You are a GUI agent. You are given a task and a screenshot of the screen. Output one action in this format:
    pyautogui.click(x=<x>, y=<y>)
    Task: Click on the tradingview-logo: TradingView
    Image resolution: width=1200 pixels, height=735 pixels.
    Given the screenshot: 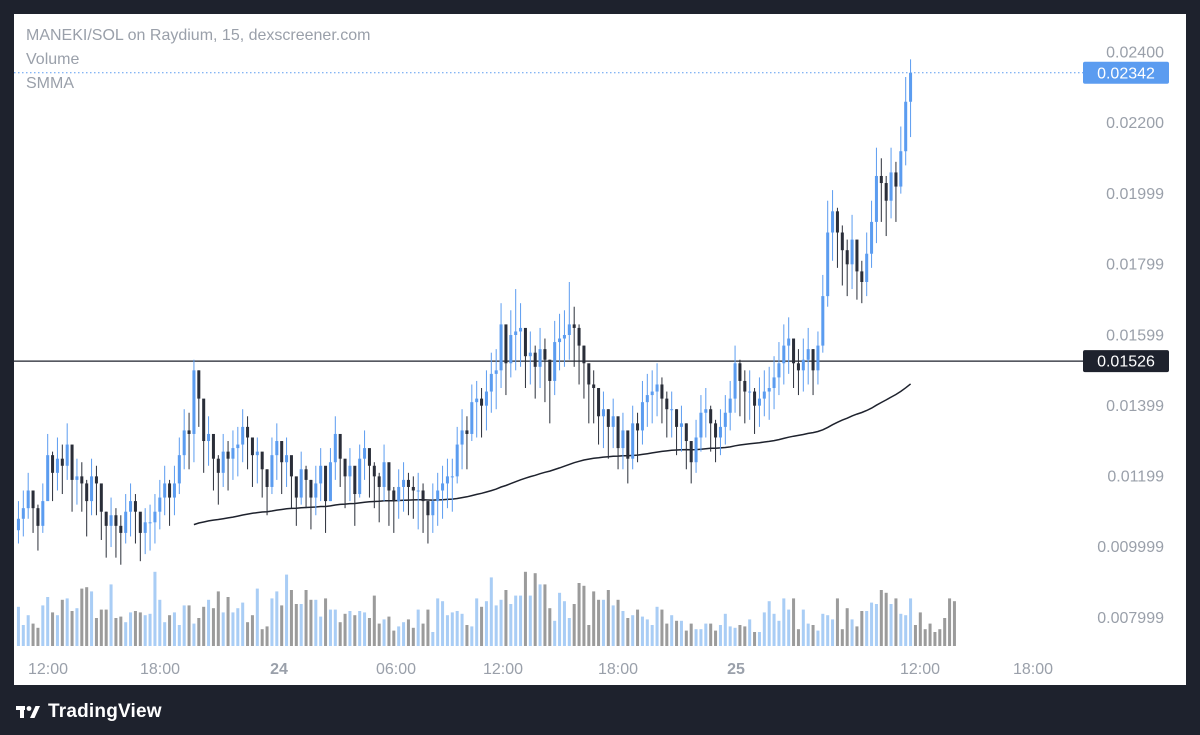 What is the action you would take?
    pyautogui.click(x=89, y=712)
    